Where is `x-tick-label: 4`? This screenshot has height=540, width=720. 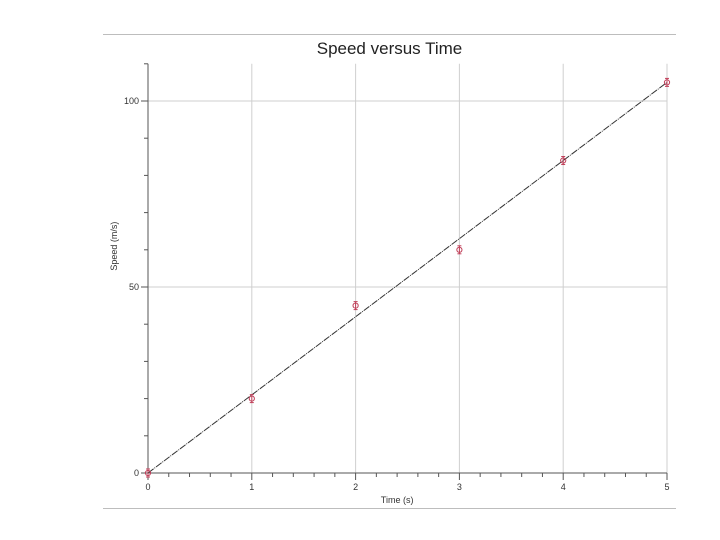
x-tick-label: 4 is located at coordinates (563, 487).